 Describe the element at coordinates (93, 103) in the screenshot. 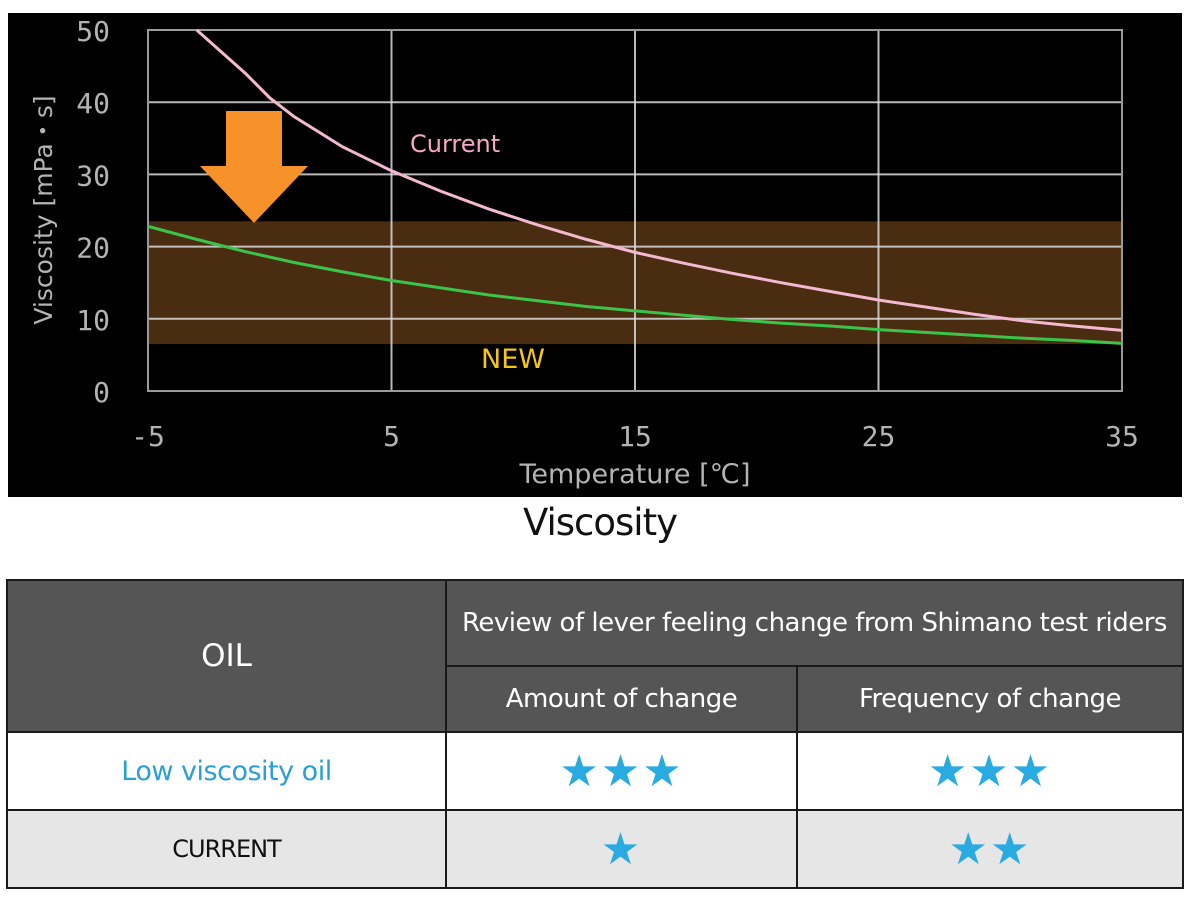

I see `y-tick-label: 40` at that location.